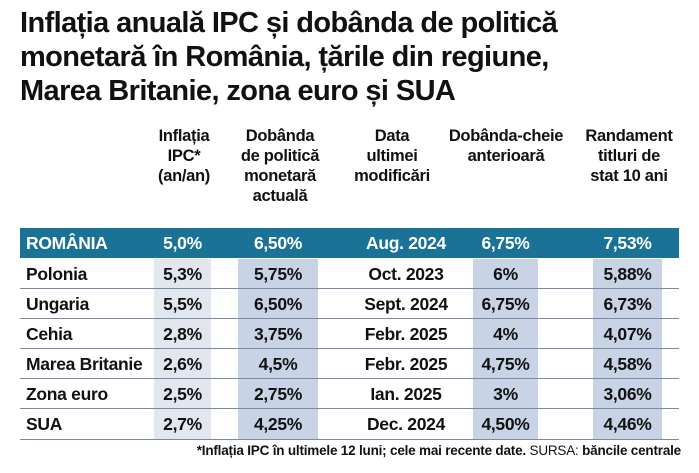  Describe the element at coordinates (505, 364) in the screenshot. I see `cell-anterioara: 4,75%` at that location.